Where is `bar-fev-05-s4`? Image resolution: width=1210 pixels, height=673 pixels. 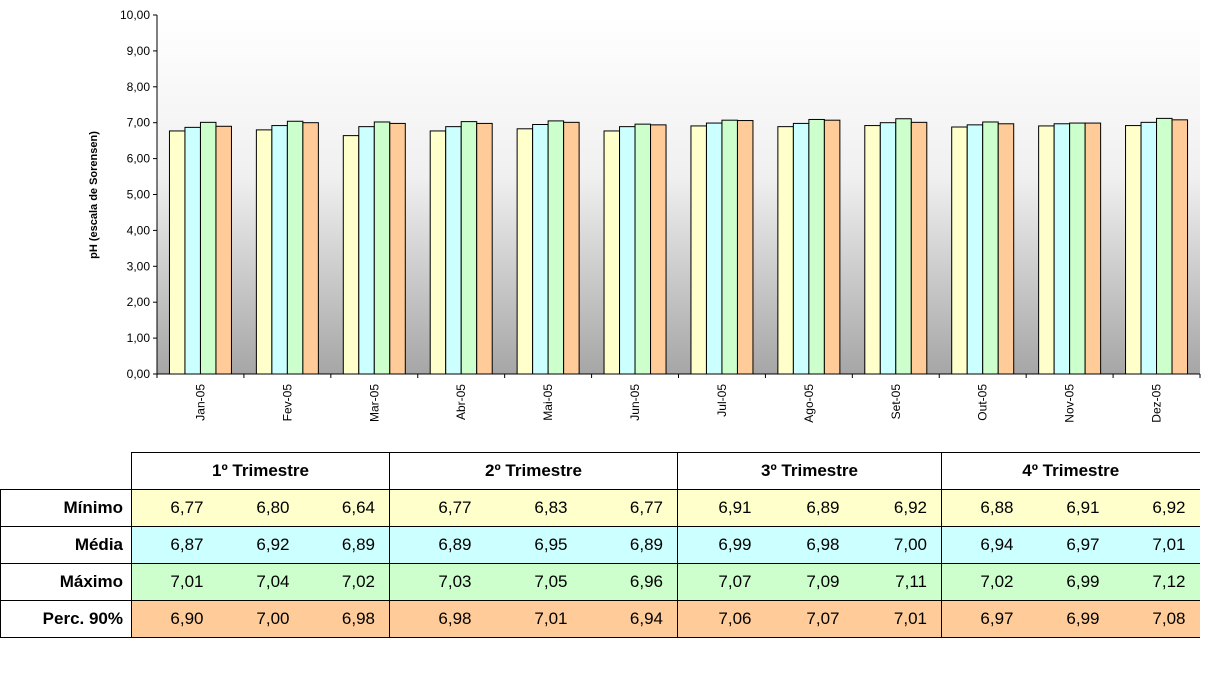
bar-fev-05-s4 is located at coordinates (310, 248).